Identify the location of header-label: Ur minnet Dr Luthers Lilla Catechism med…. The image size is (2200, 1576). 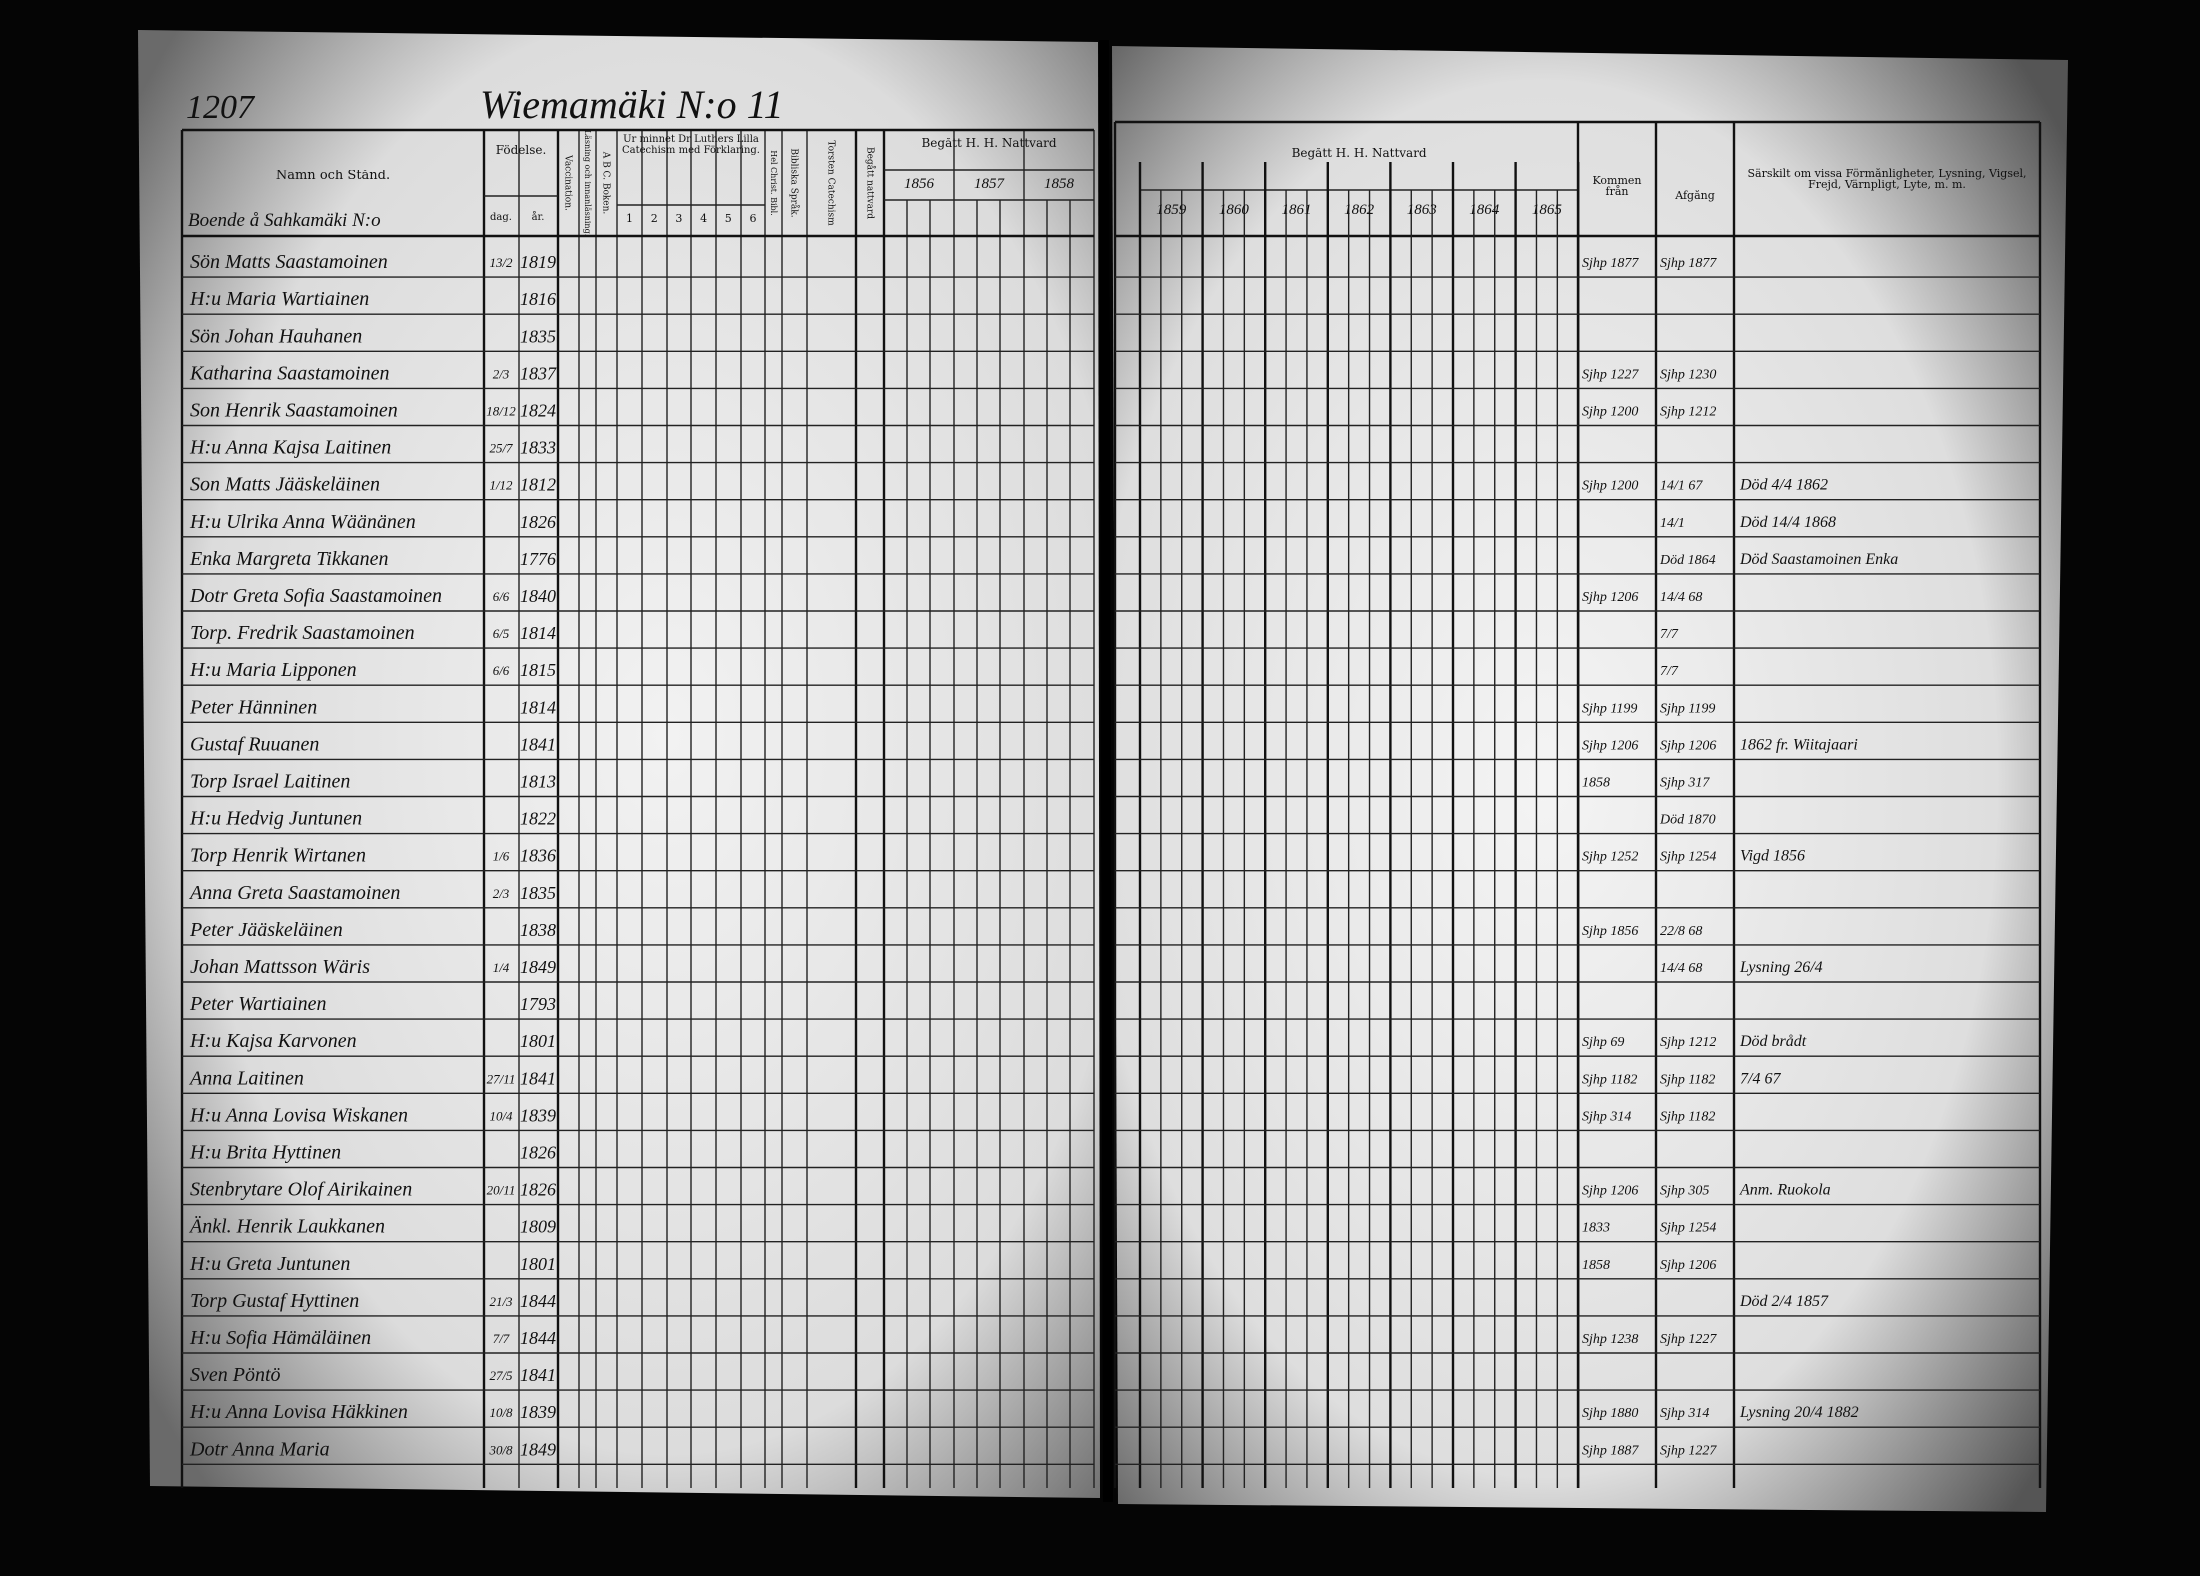
(691, 145).